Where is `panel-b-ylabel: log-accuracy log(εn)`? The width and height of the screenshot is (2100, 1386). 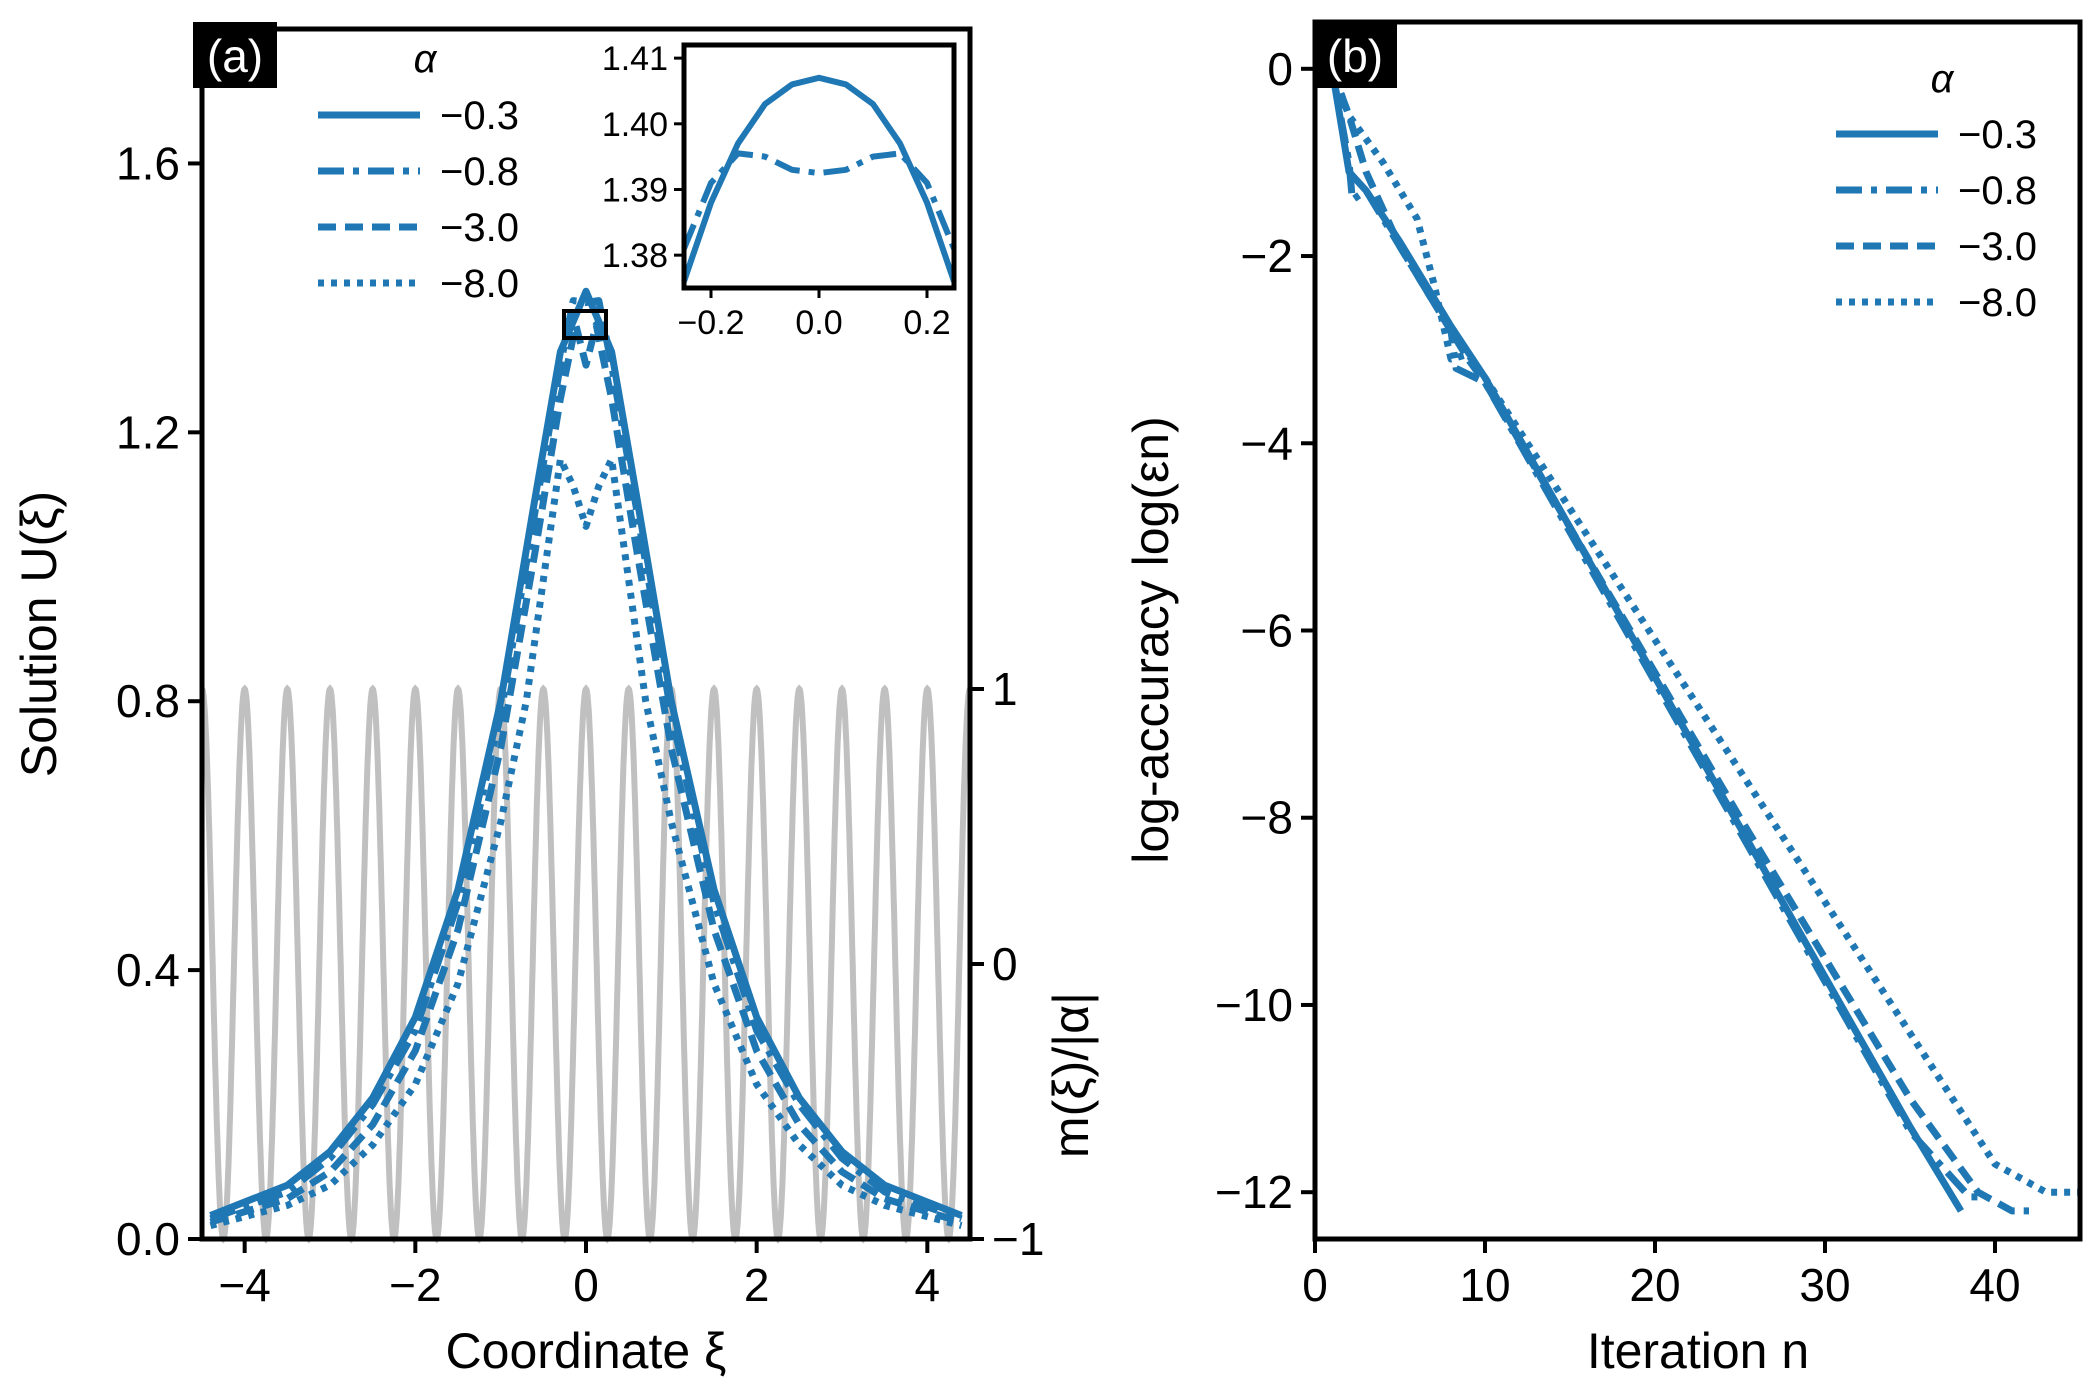 panel-b-ylabel: log-accuracy log(εn) is located at coordinates (1151, 639).